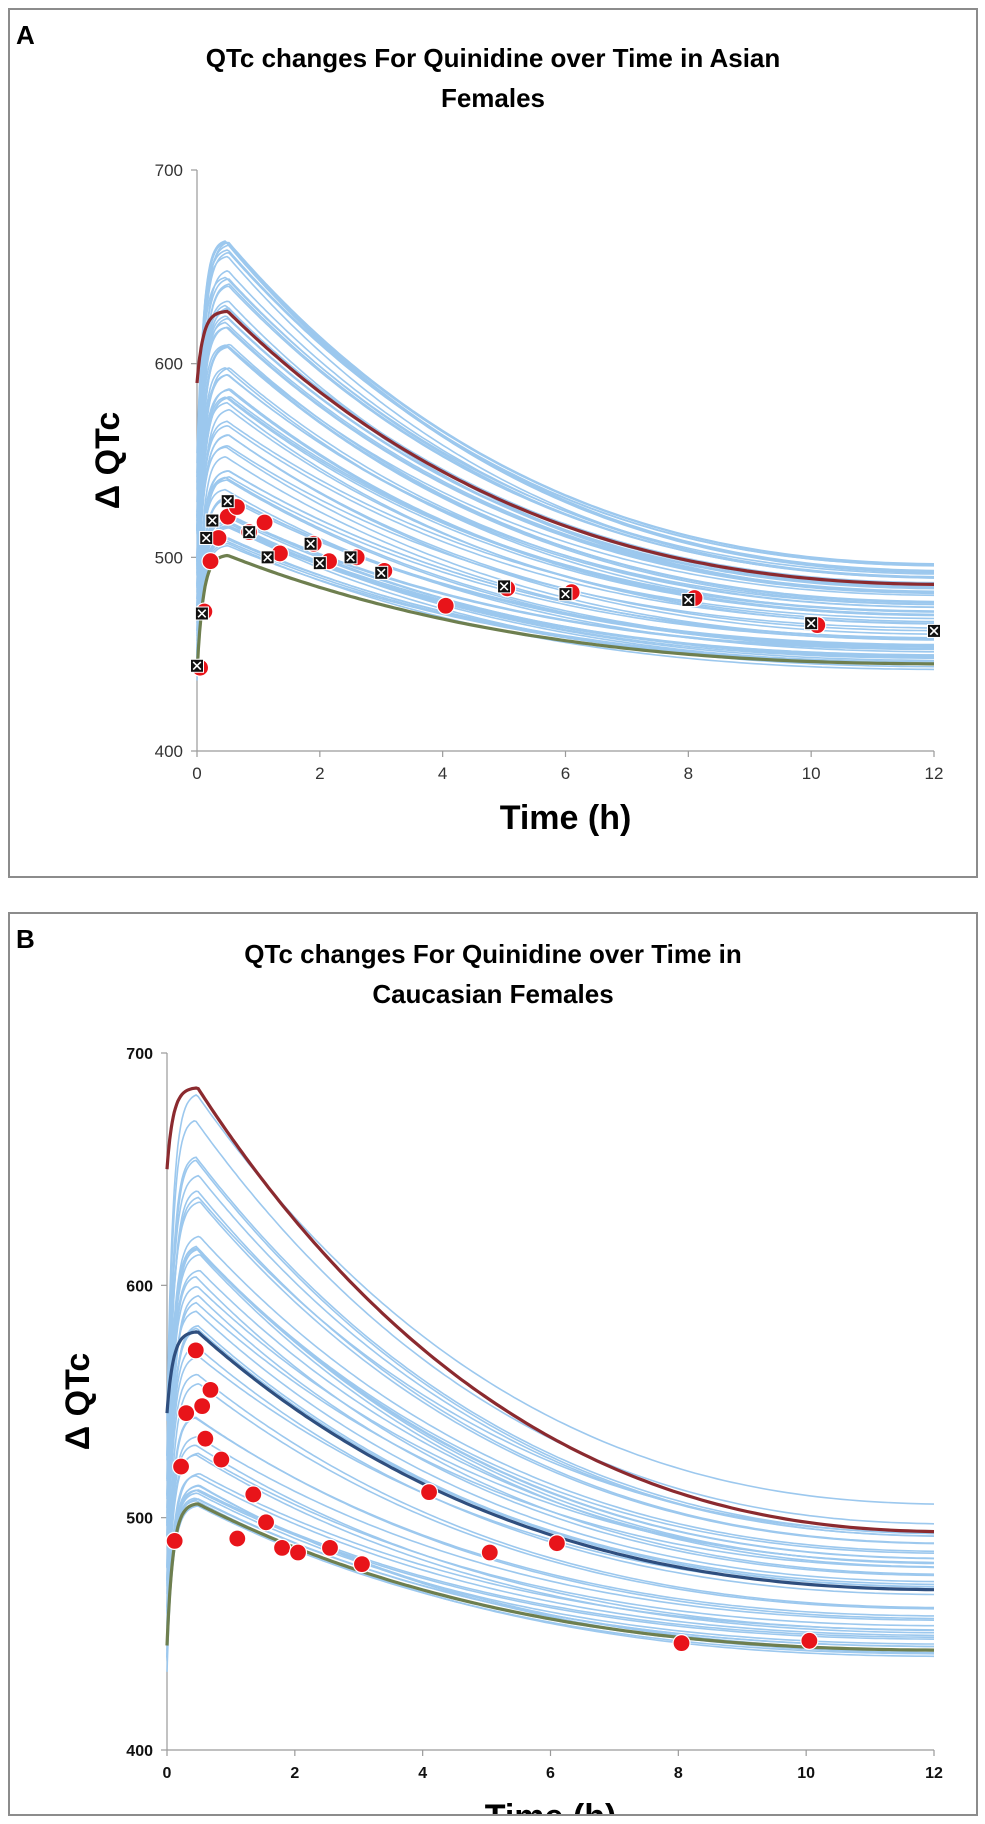 The width and height of the screenshot is (985, 1824). Describe the element at coordinates (493, 994) in the screenshot. I see `chart-title-line-2: Caucasian Females` at that location.